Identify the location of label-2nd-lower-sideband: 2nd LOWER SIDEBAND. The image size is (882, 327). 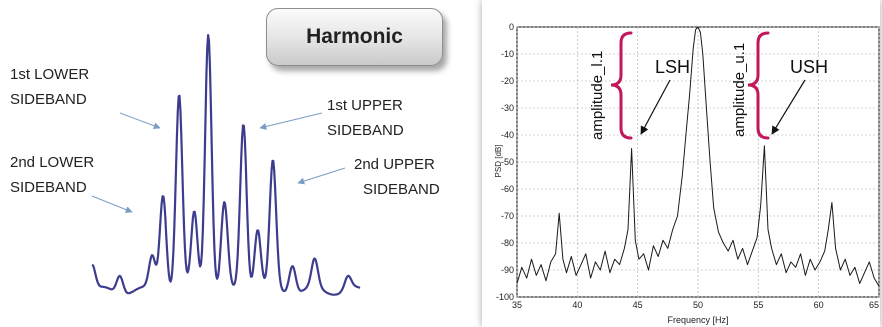
(54, 175).